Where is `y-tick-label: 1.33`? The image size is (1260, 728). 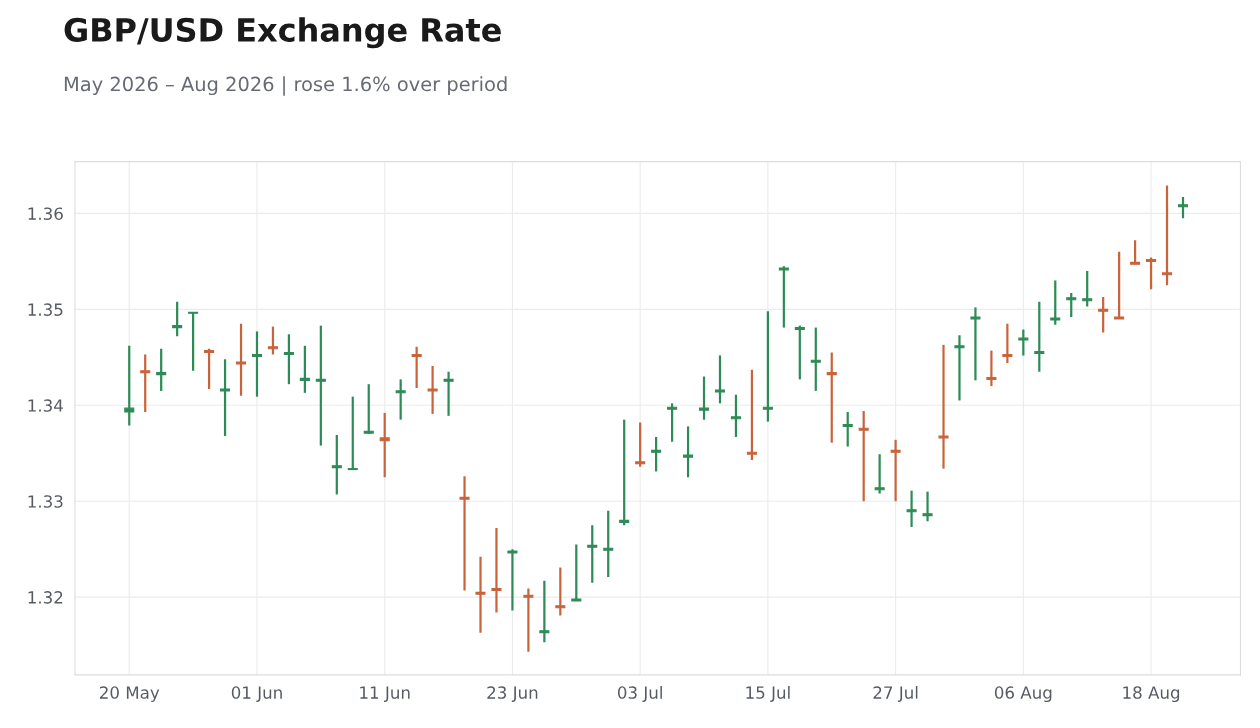
y-tick-label: 1.33 is located at coordinates (45, 501).